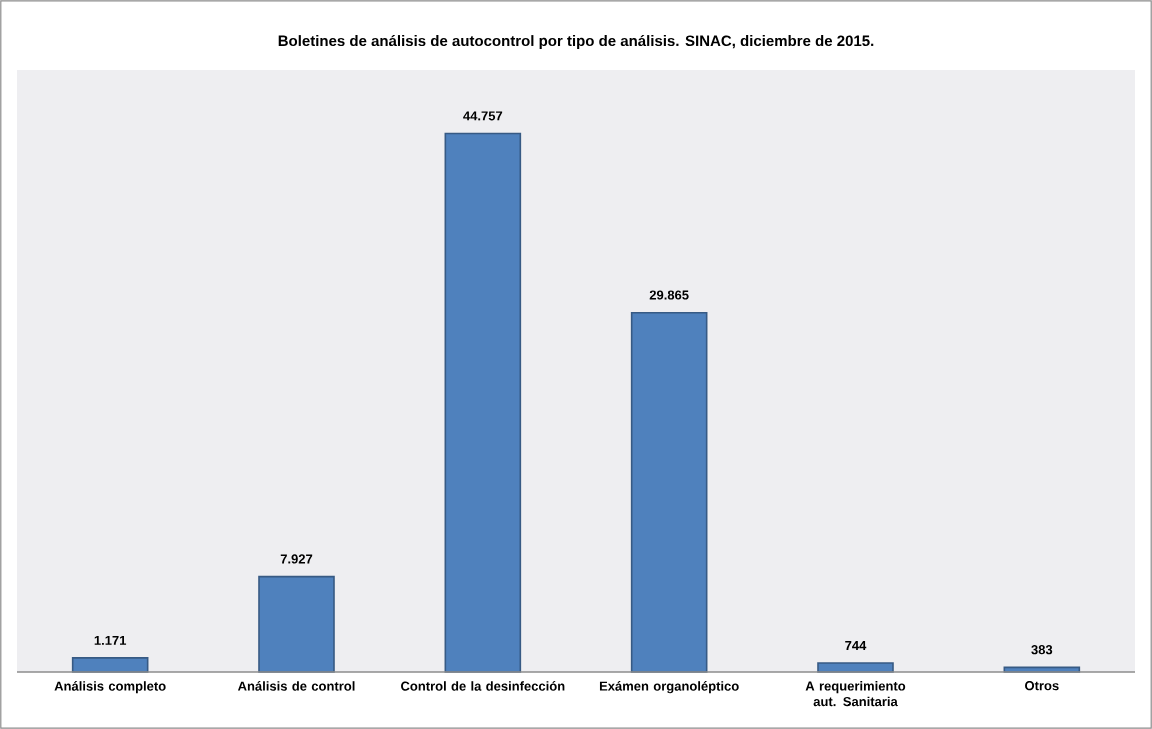 The width and height of the screenshot is (1152, 729). What do you see at coordinates (483, 686) in the screenshot?
I see `x-tick-label: Control de la desinfección` at bounding box center [483, 686].